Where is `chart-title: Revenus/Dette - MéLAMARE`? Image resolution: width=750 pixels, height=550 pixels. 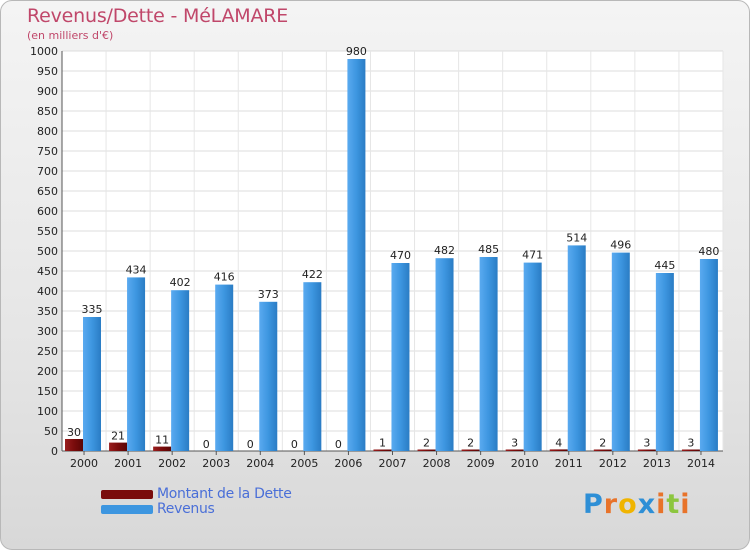
chart-title: Revenus/Dette - MéLAMARE is located at coordinates (158, 16).